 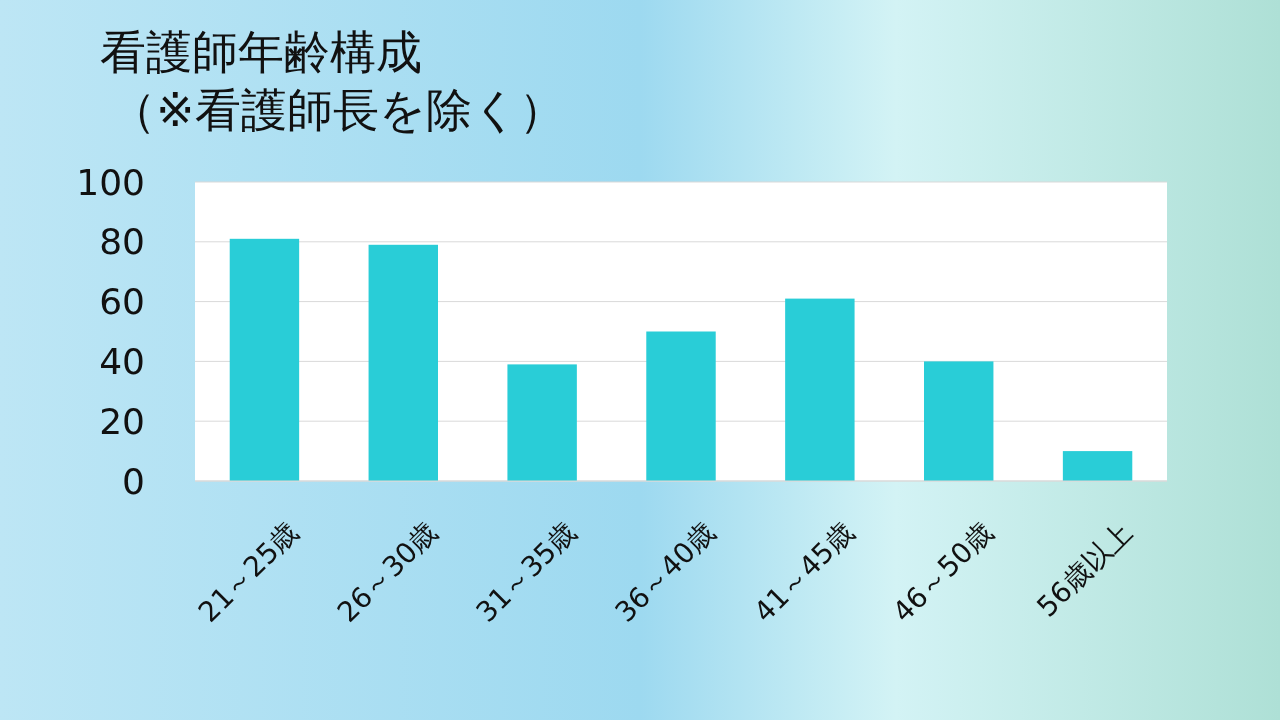 What do you see at coordinates (387, 572) in the screenshot?
I see `x-tick-label: 26～30歳` at bounding box center [387, 572].